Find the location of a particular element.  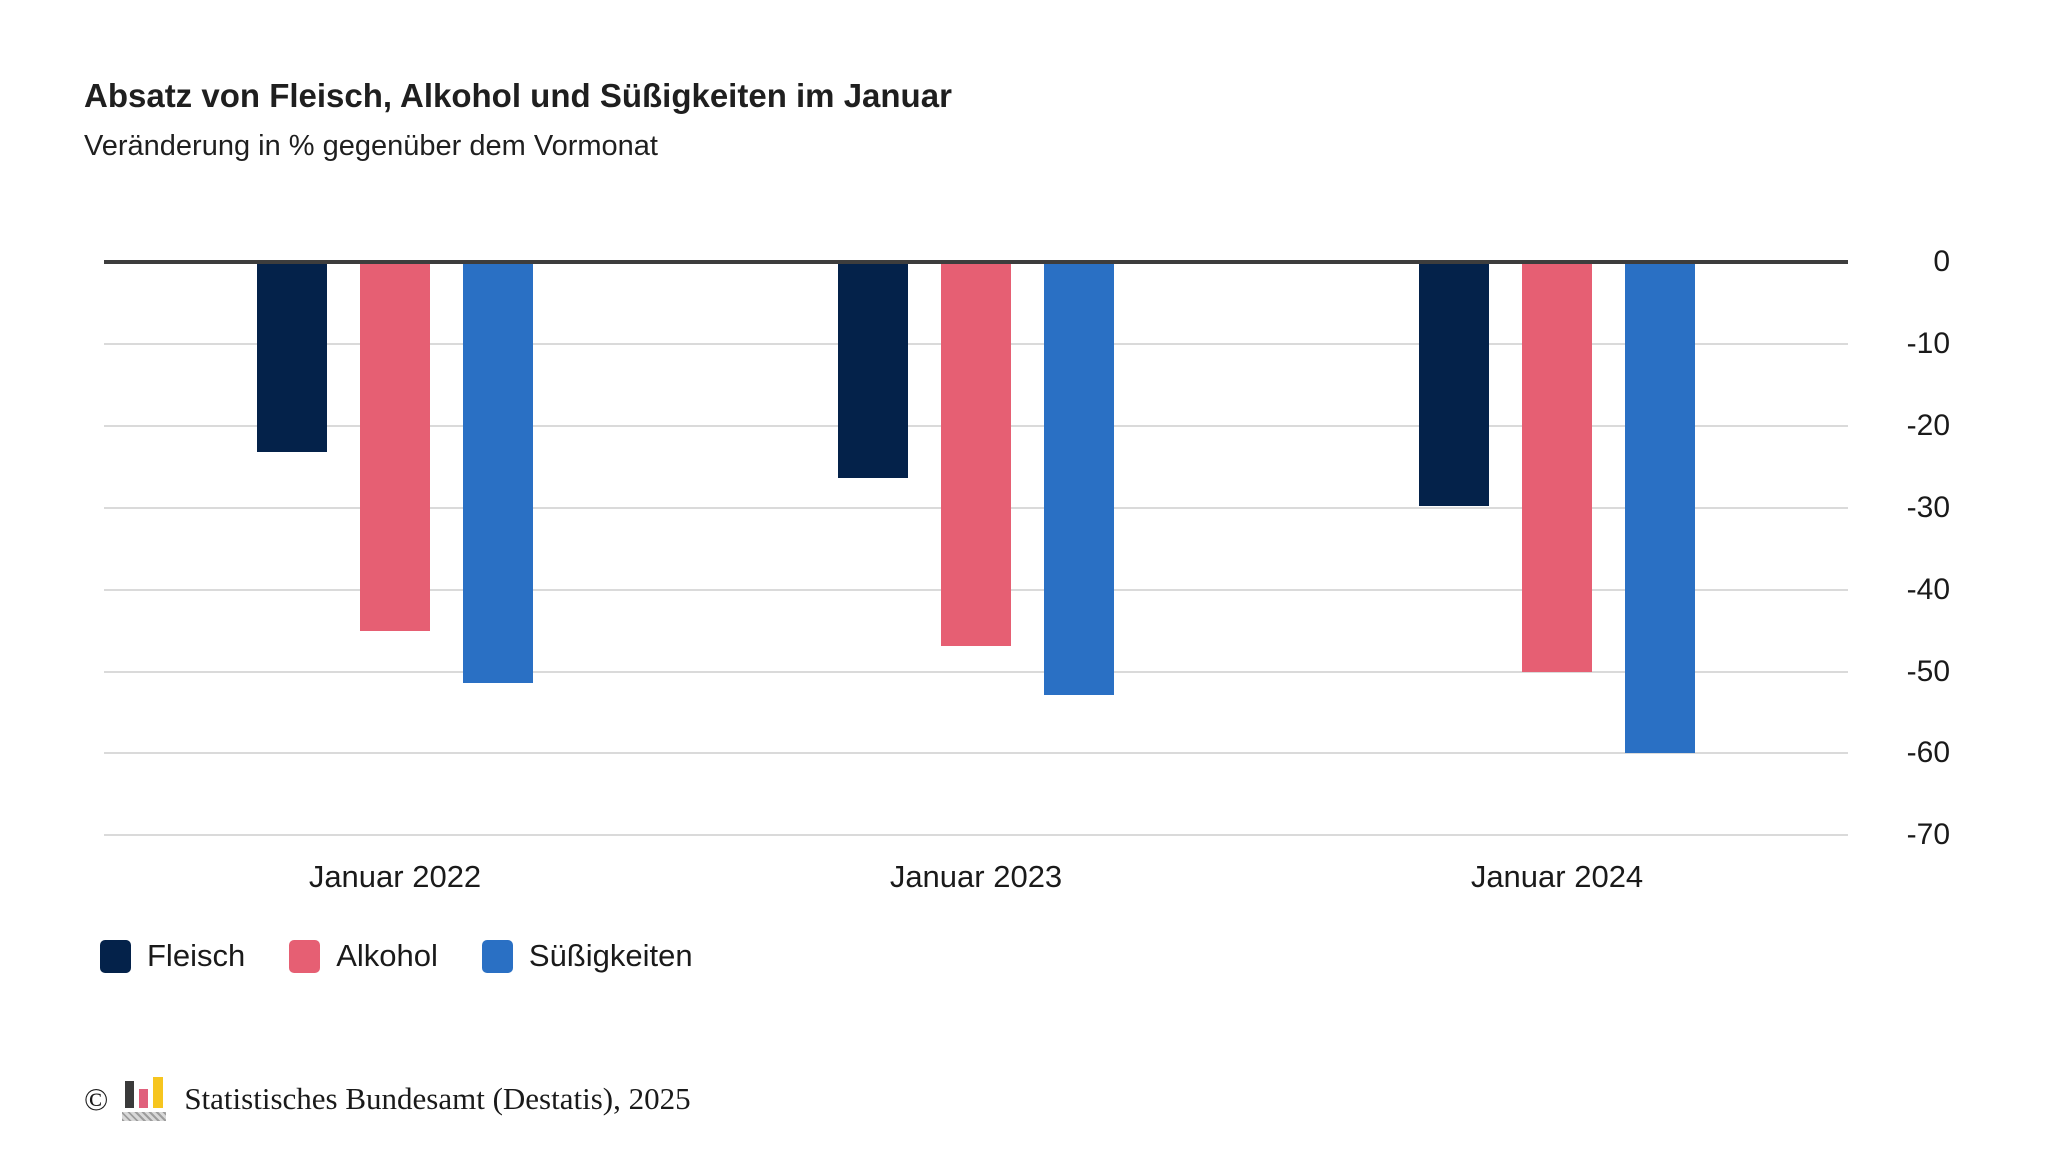

chart-subtitle: Veränderung in % gegenüber dem Vormonat is located at coordinates (371, 146).